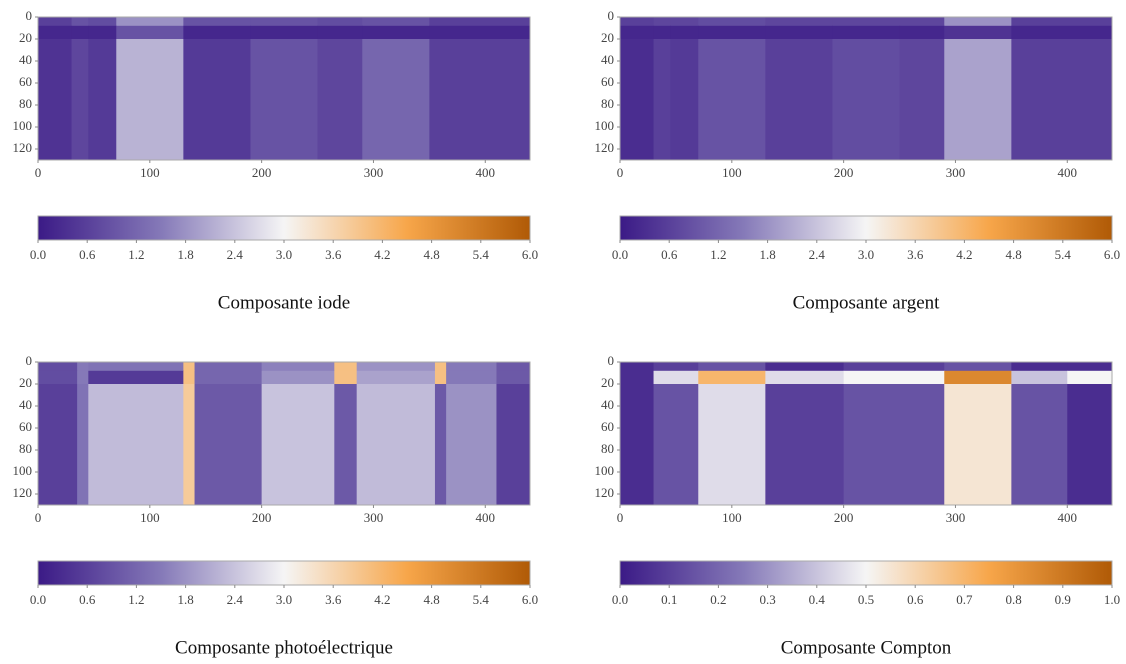 Image resolution: width=1126 pixels, height=664 pixels. What do you see at coordinates (669, 599) in the screenshot?
I see `colorbar-tick-label: 0.1` at bounding box center [669, 599].